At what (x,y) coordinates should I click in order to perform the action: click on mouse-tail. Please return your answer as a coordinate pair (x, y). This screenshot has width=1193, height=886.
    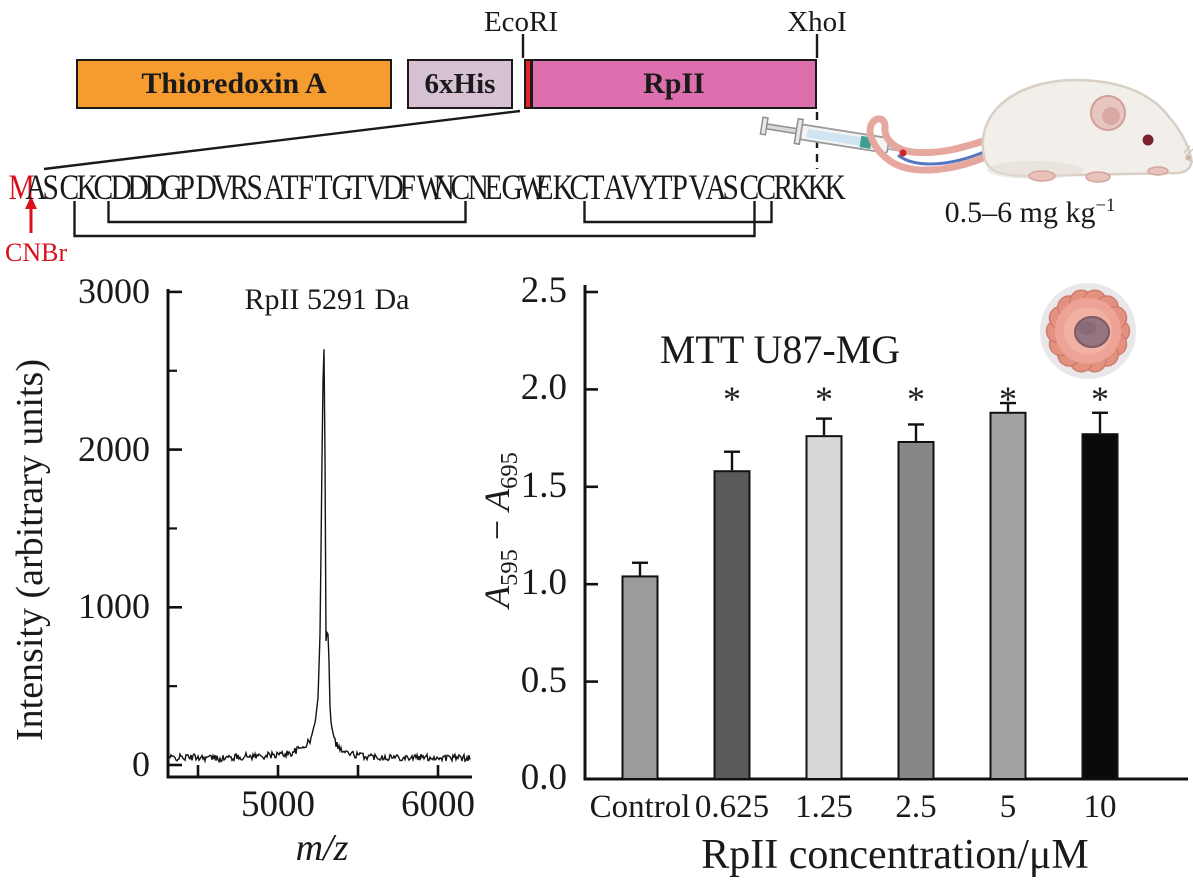
    Looking at the image, I should click on (933, 144).